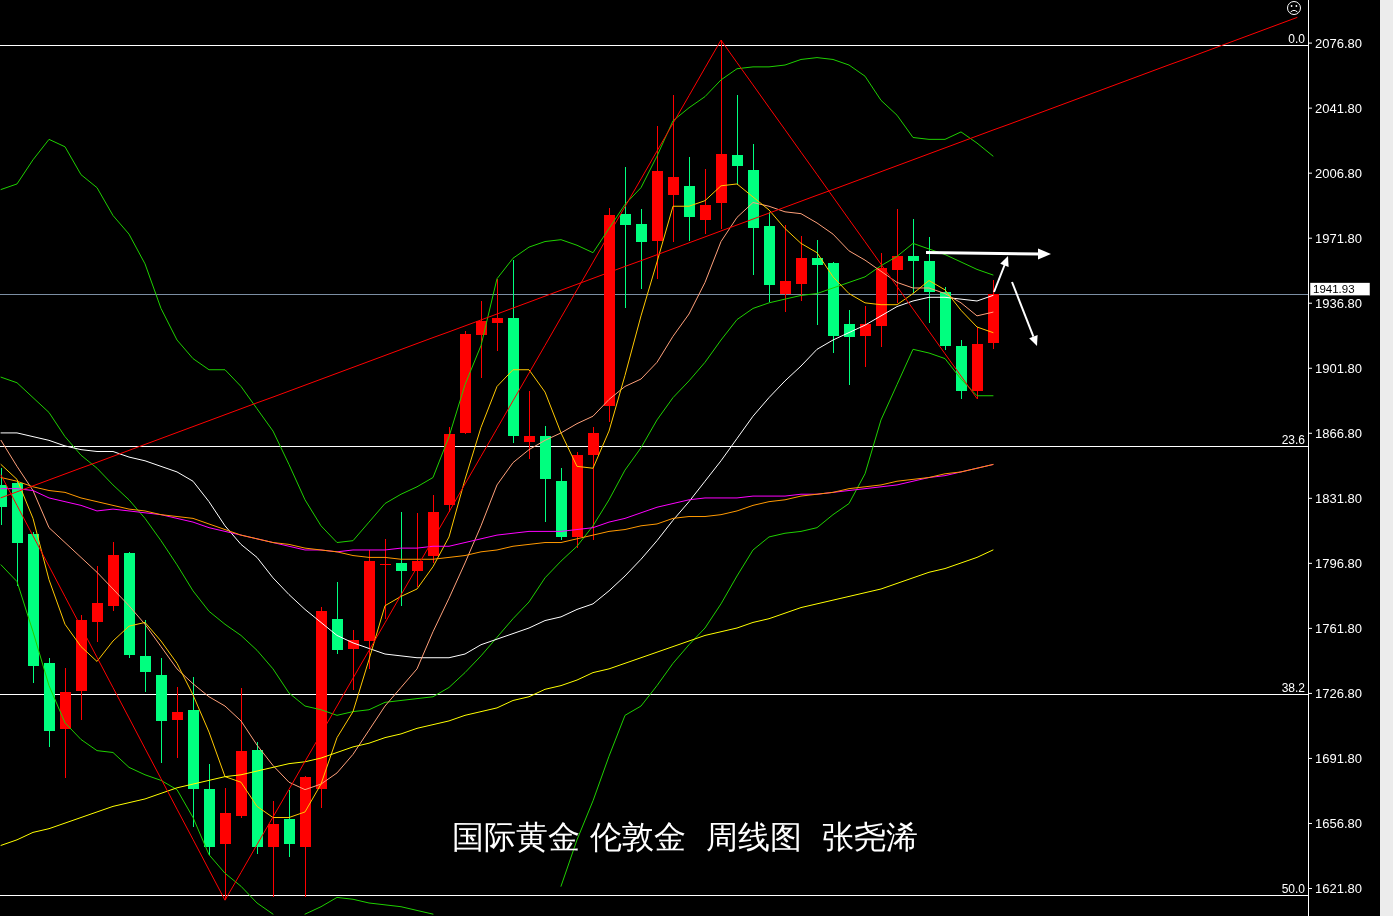 The width and height of the screenshot is (1393, 916). Describe the element at coordinates (1293, 439) in the screenshot. I see `annotation: 23.6` at that location.